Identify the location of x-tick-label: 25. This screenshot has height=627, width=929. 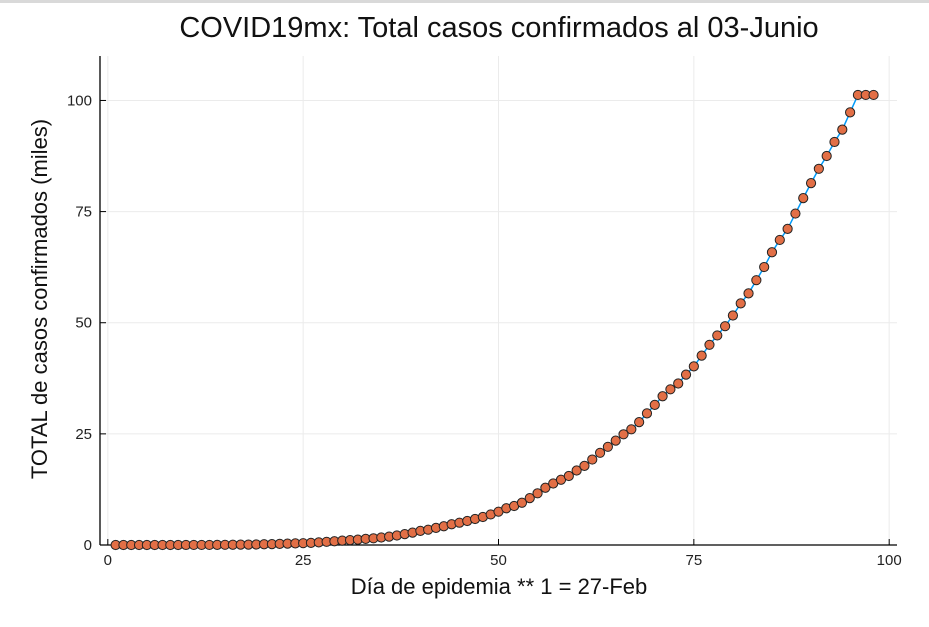
(303, 560).